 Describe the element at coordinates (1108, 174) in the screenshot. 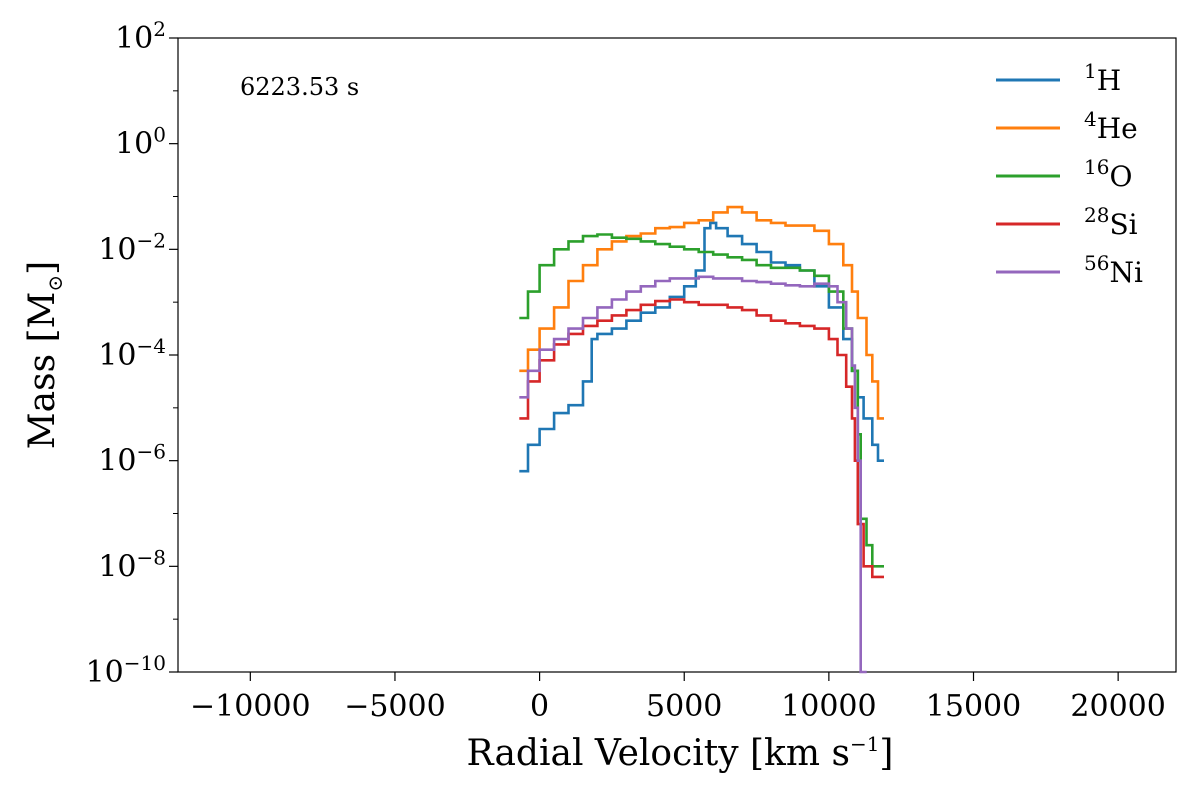

I see `legend-label-16O: 16O` at that location.